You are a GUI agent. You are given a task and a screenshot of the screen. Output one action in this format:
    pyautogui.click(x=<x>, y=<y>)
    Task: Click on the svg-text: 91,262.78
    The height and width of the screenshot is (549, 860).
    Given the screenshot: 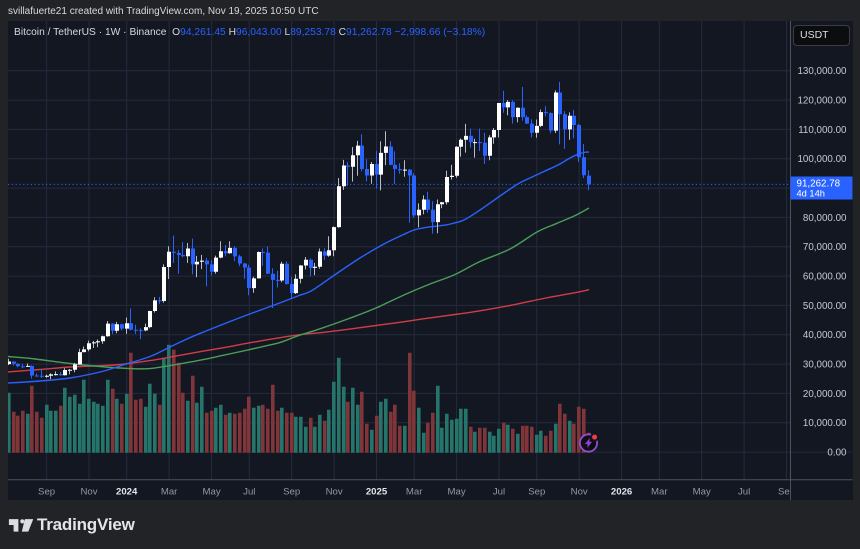 What is the action you would take?
    pyautogui.click(x=819, y=183)
    